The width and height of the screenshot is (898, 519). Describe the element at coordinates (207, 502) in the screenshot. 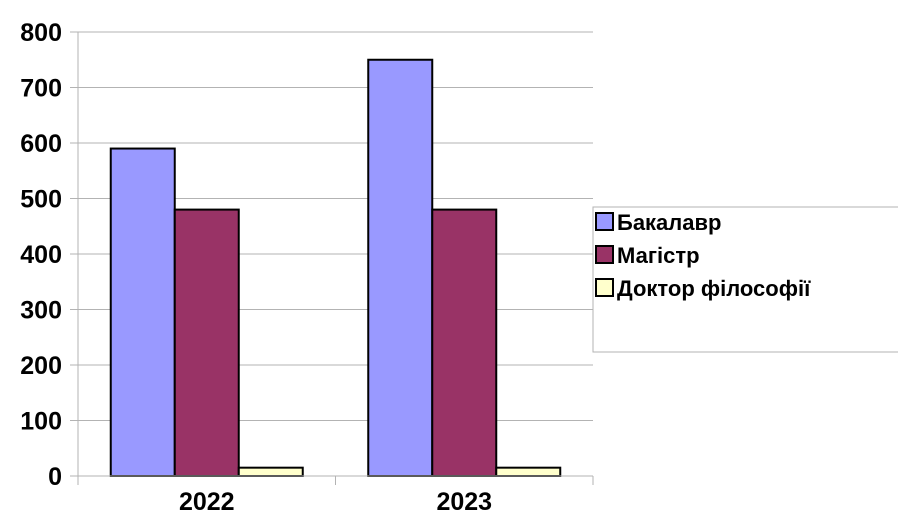

I see `x-tick-label: 2022` at that location.